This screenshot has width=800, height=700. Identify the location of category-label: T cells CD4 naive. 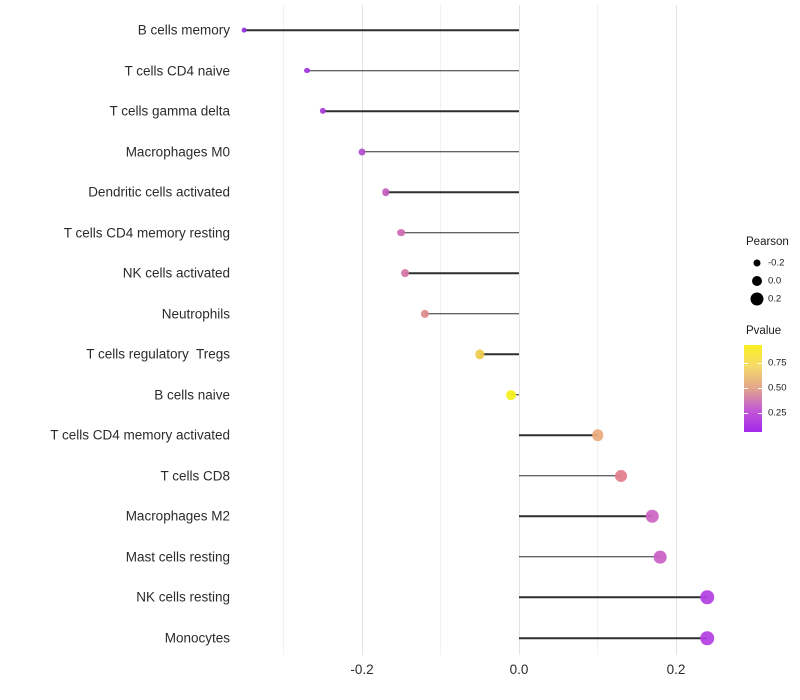
(177, 71).